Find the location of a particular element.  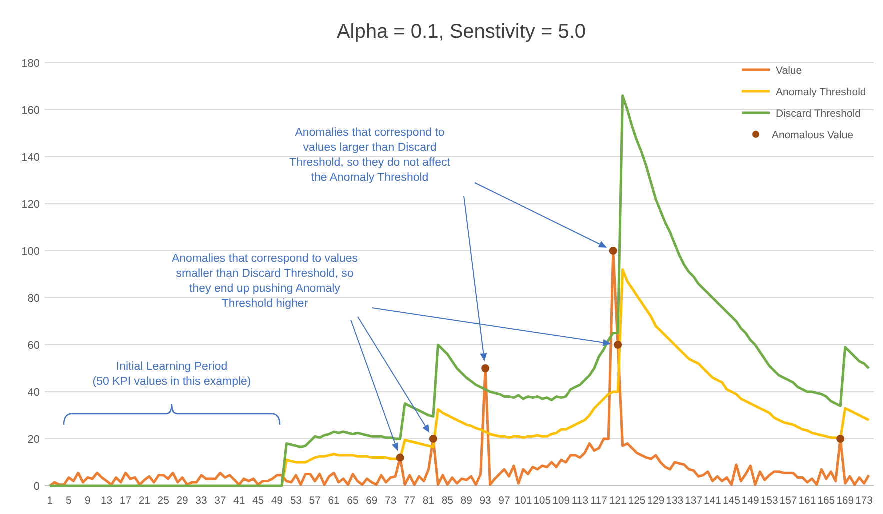

x-tick-label: 121 is located at coordinates (618, 501).